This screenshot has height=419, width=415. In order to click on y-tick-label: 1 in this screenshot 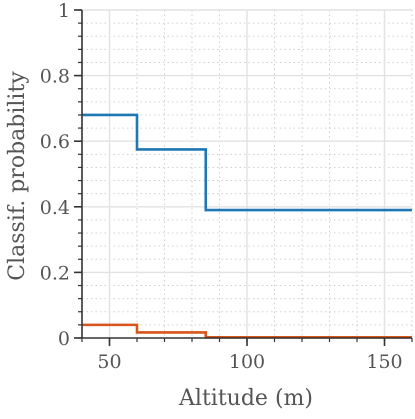, I will do `click(64, 11)`.